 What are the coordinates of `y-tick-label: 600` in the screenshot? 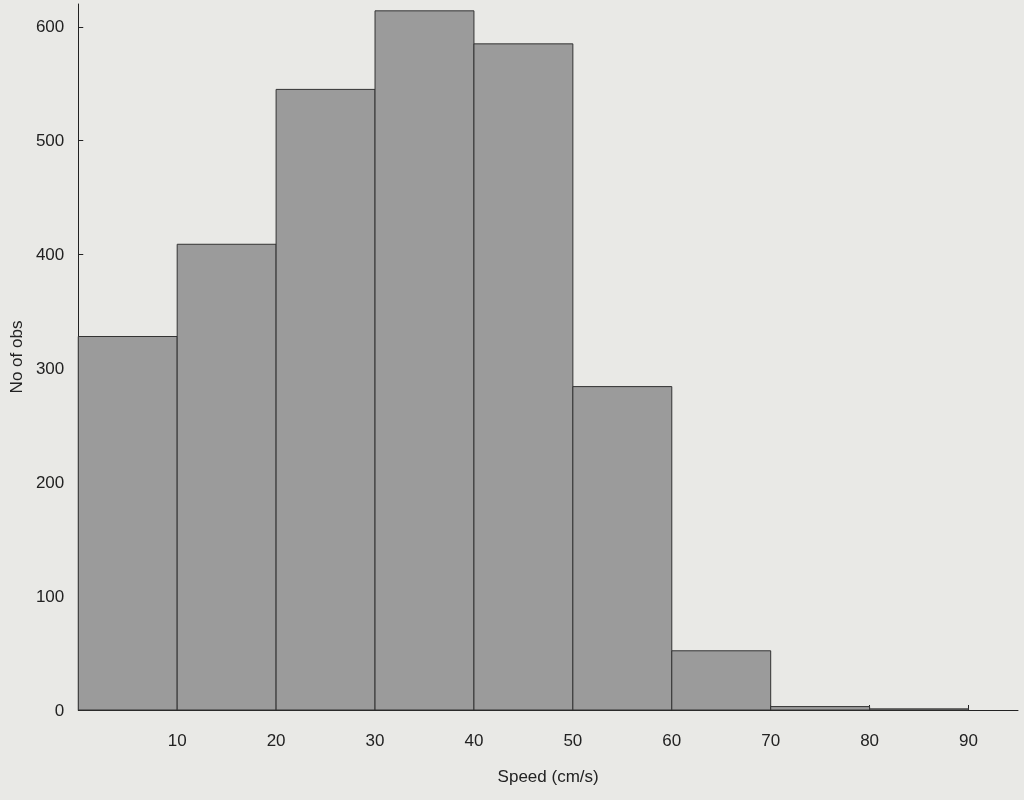 It's located at (50, 27).